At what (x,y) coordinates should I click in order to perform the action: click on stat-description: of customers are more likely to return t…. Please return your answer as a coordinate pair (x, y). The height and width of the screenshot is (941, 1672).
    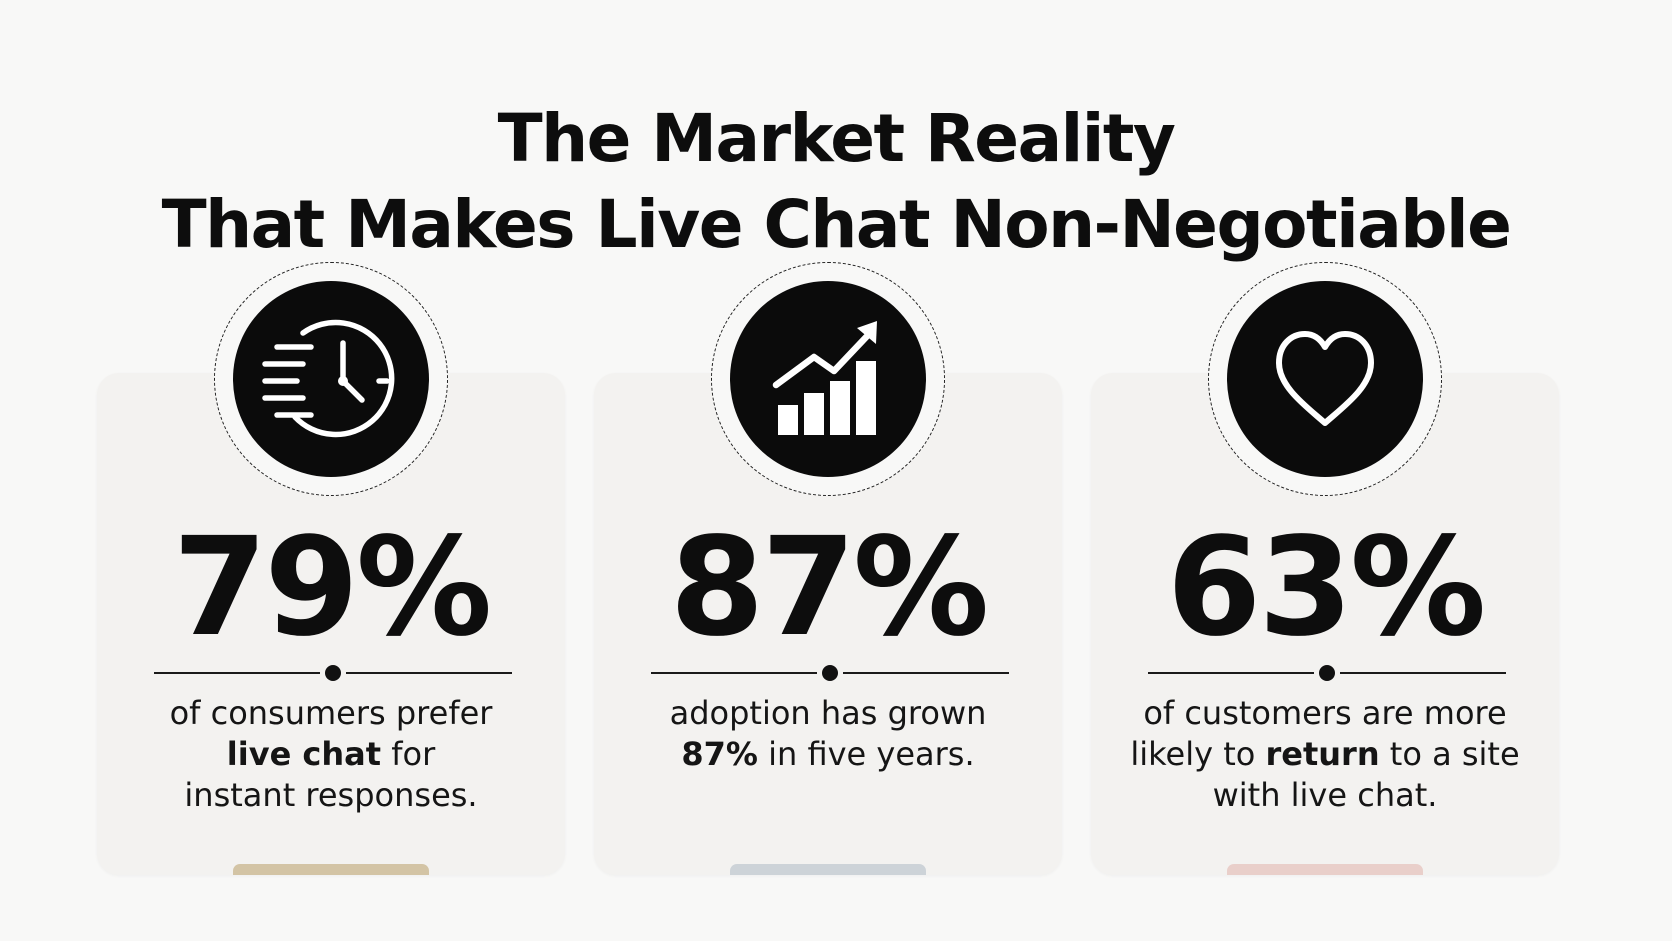
    Looking at the image, I should click on (1325, 754).